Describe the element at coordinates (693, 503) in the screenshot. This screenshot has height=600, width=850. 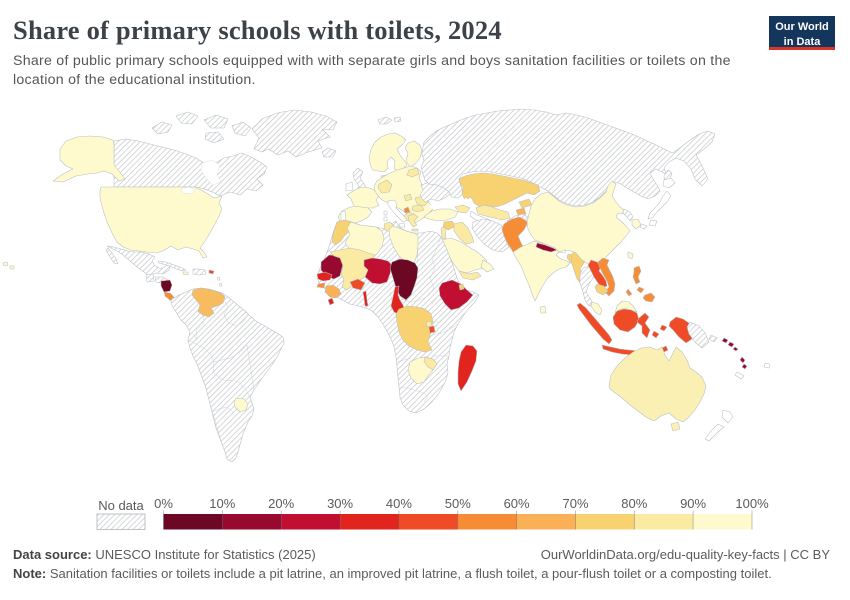
I see `svg-text: 90%` at that location.